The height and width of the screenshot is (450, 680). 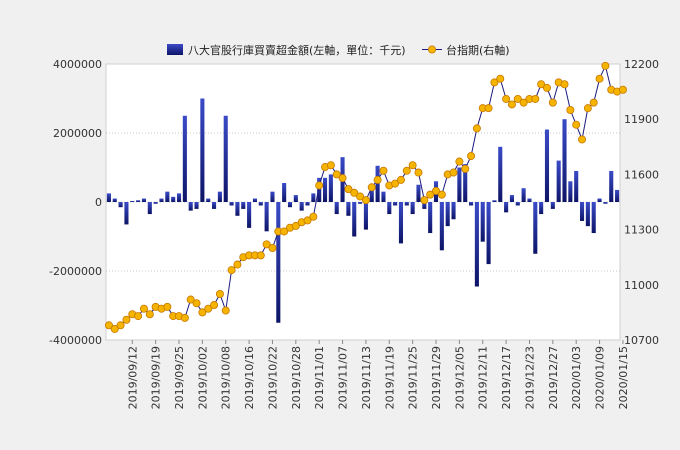 I want to click on left-axis: 4000000 2000000 0 -2000000 -4000000, so click(x=75, y=202).